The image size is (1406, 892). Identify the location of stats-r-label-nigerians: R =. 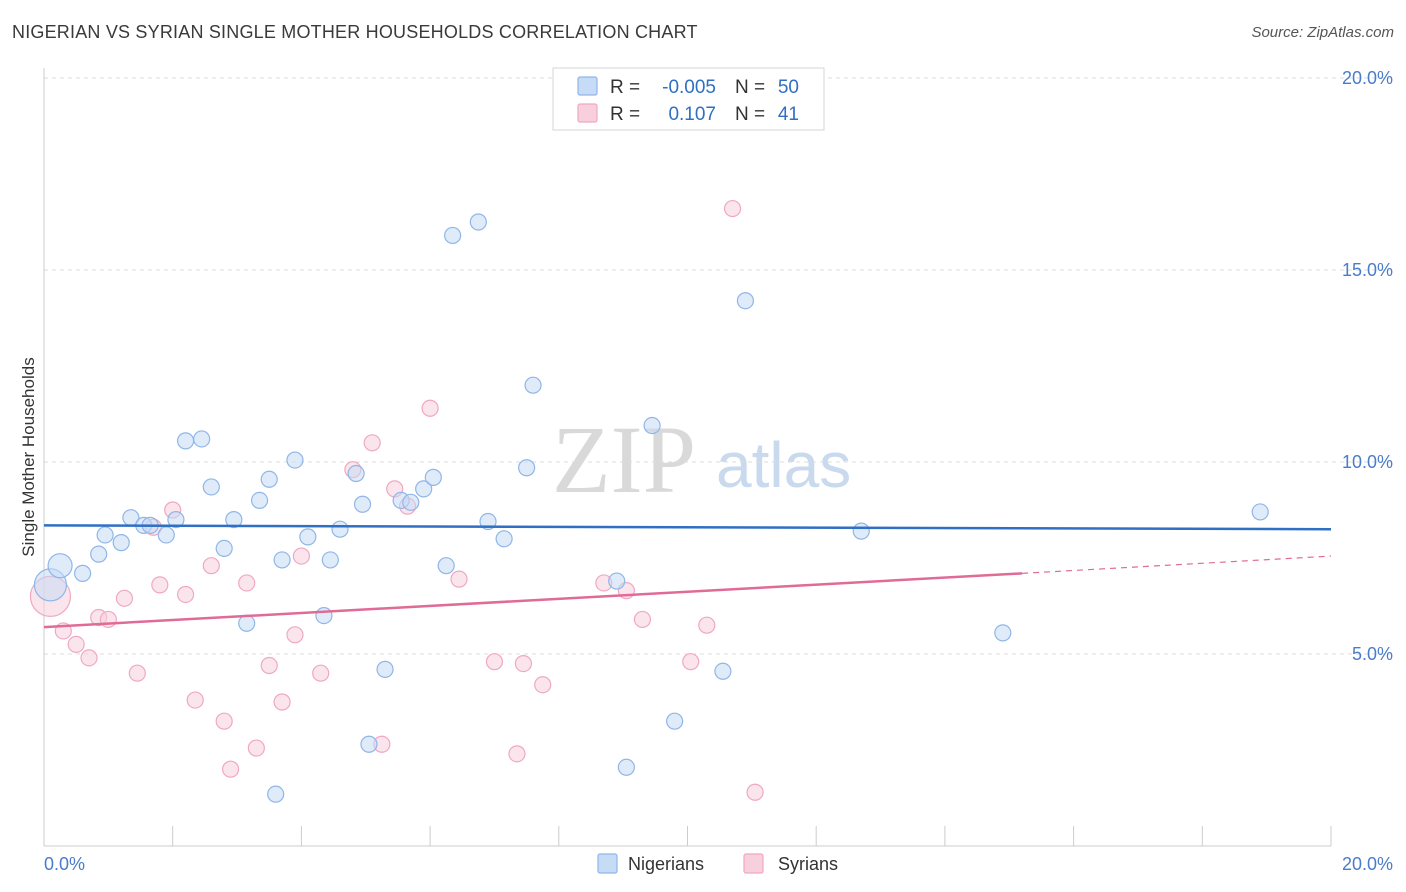
(625, 87).